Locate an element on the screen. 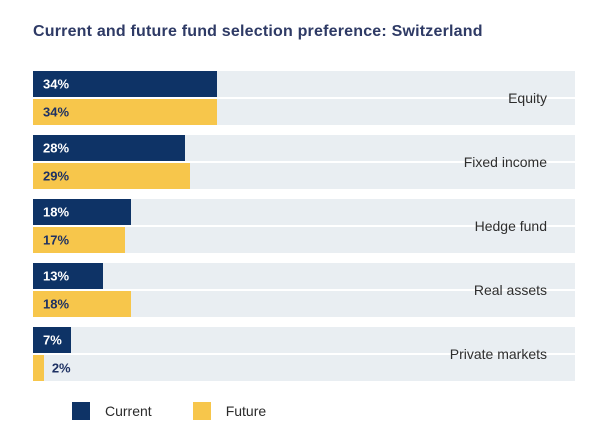  legend-label: Future is located at coordinates (246, 411).